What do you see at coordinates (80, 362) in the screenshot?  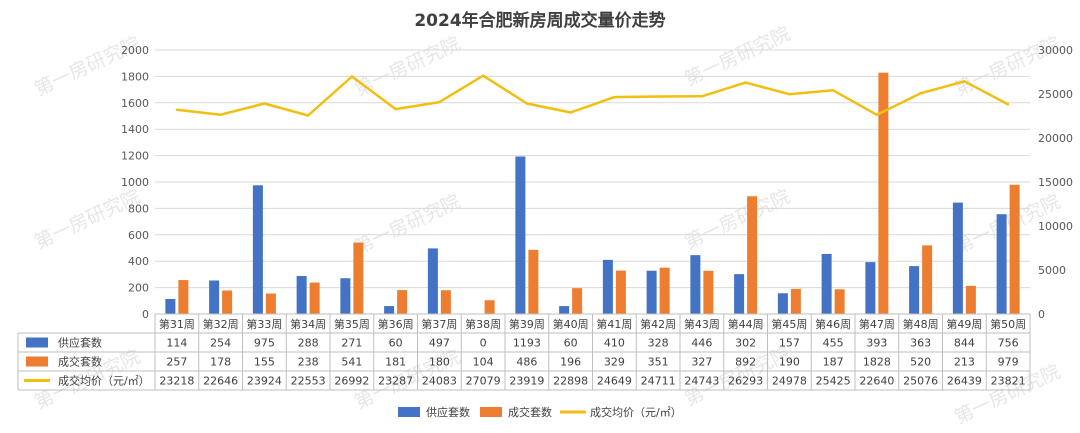 I see `table-series-label: 成交套数` at bounding box center [80, 362].